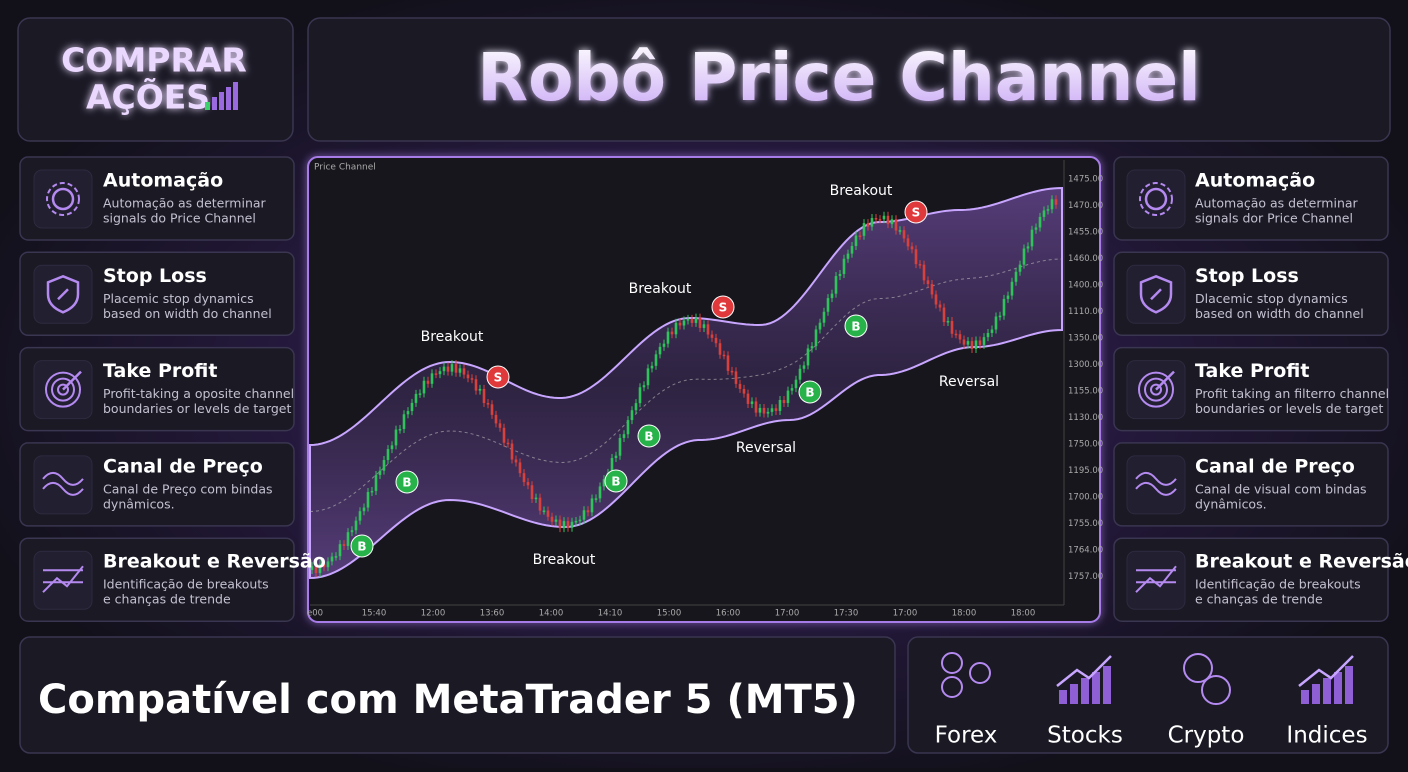 This screenshot has width=1408, height=772. Describe the element at coordinates (1275, 466) in the screenshot. I see `feature-title: Canal de Preço` at that location.